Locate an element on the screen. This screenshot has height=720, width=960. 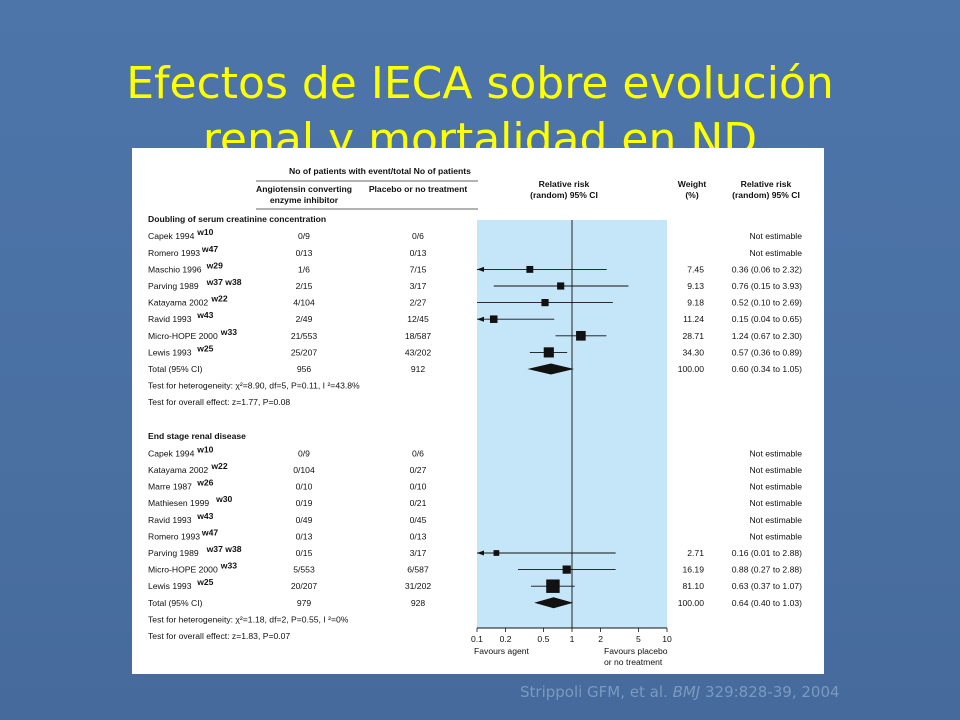
header-placebo: Placebo or no treatment is located at coordinates (418, 189).